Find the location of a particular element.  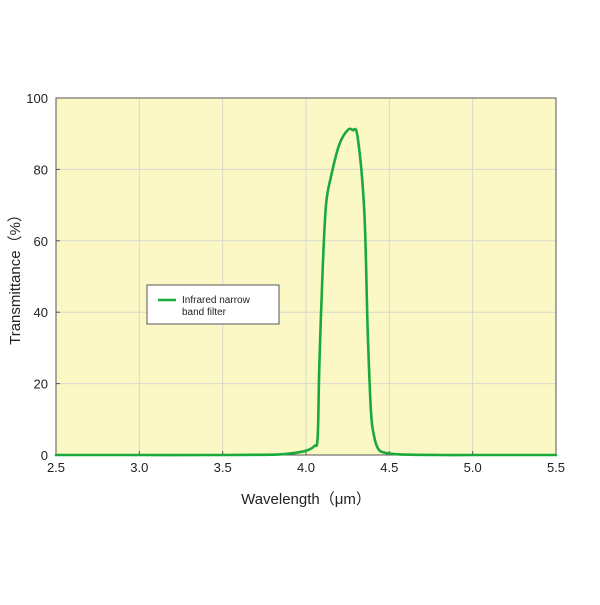

legend-label-line-2: band filter is located at coordinates (204, 312).